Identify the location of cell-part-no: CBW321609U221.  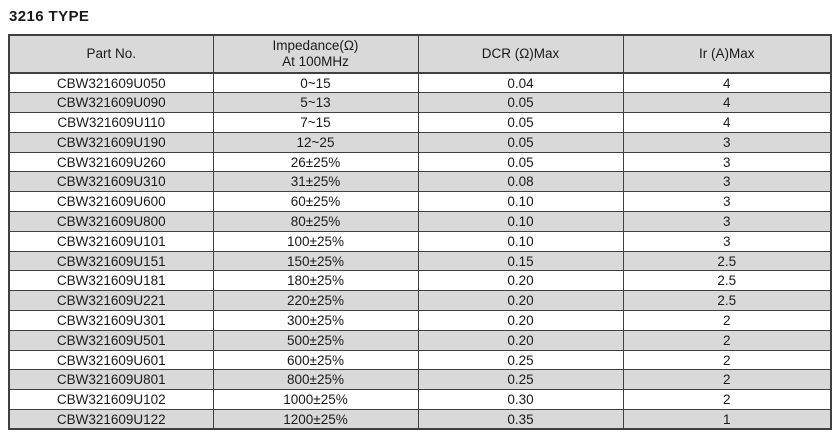
(111, 301).